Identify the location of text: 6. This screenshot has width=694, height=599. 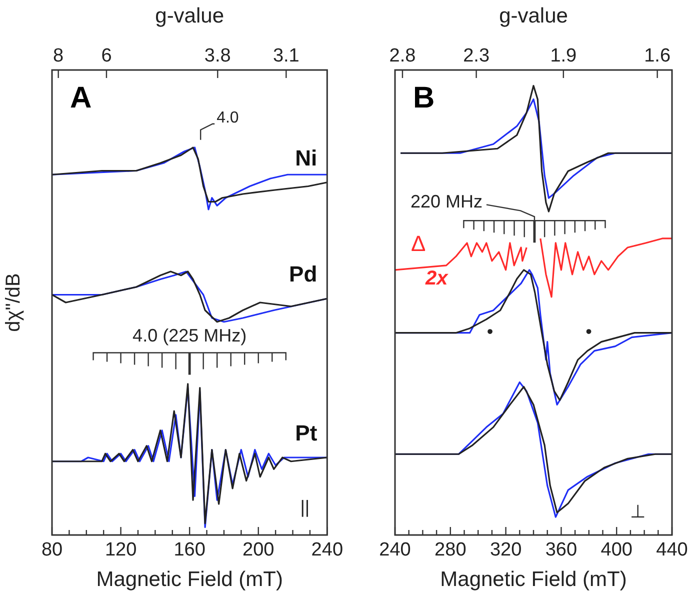
(106, 56).